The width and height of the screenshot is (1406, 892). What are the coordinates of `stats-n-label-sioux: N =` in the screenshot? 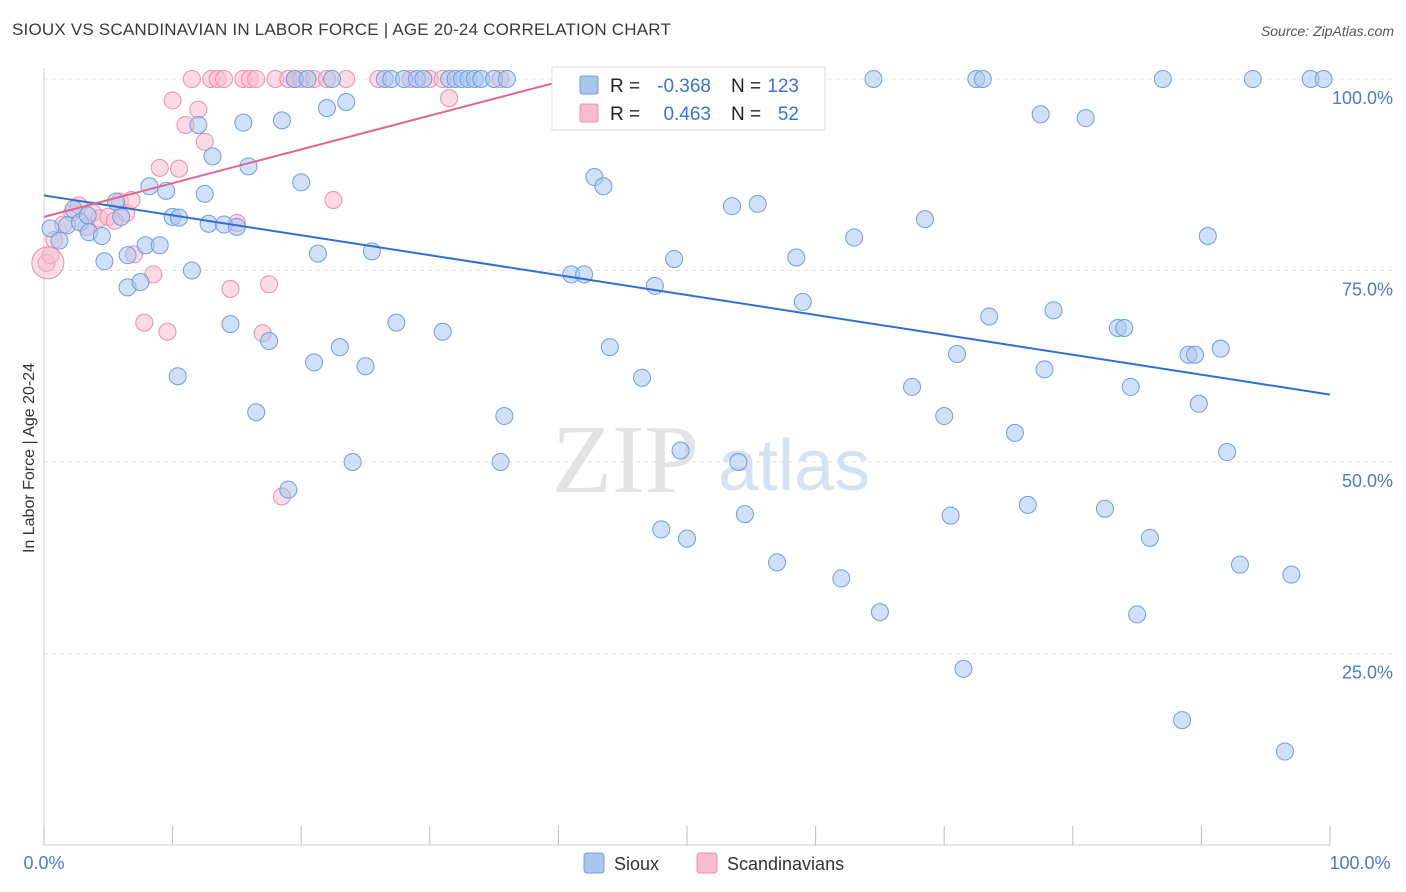 It's located at (746, 86).